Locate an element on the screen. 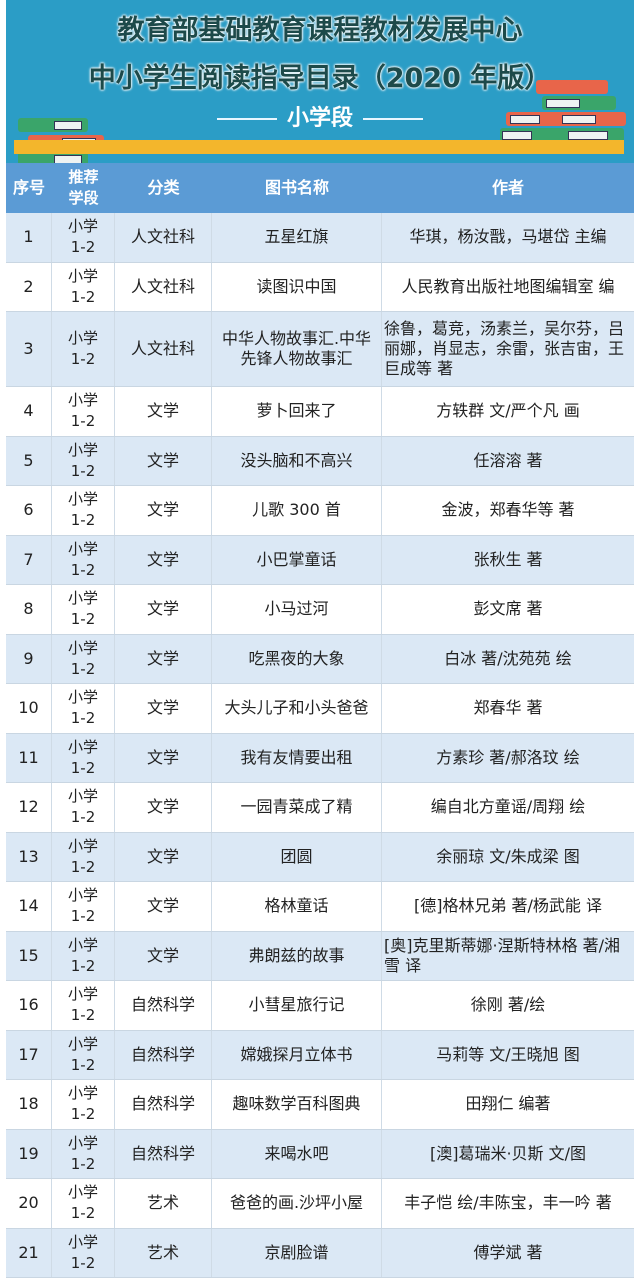  cell-index: 21 is located at coordinates (29, 1252).